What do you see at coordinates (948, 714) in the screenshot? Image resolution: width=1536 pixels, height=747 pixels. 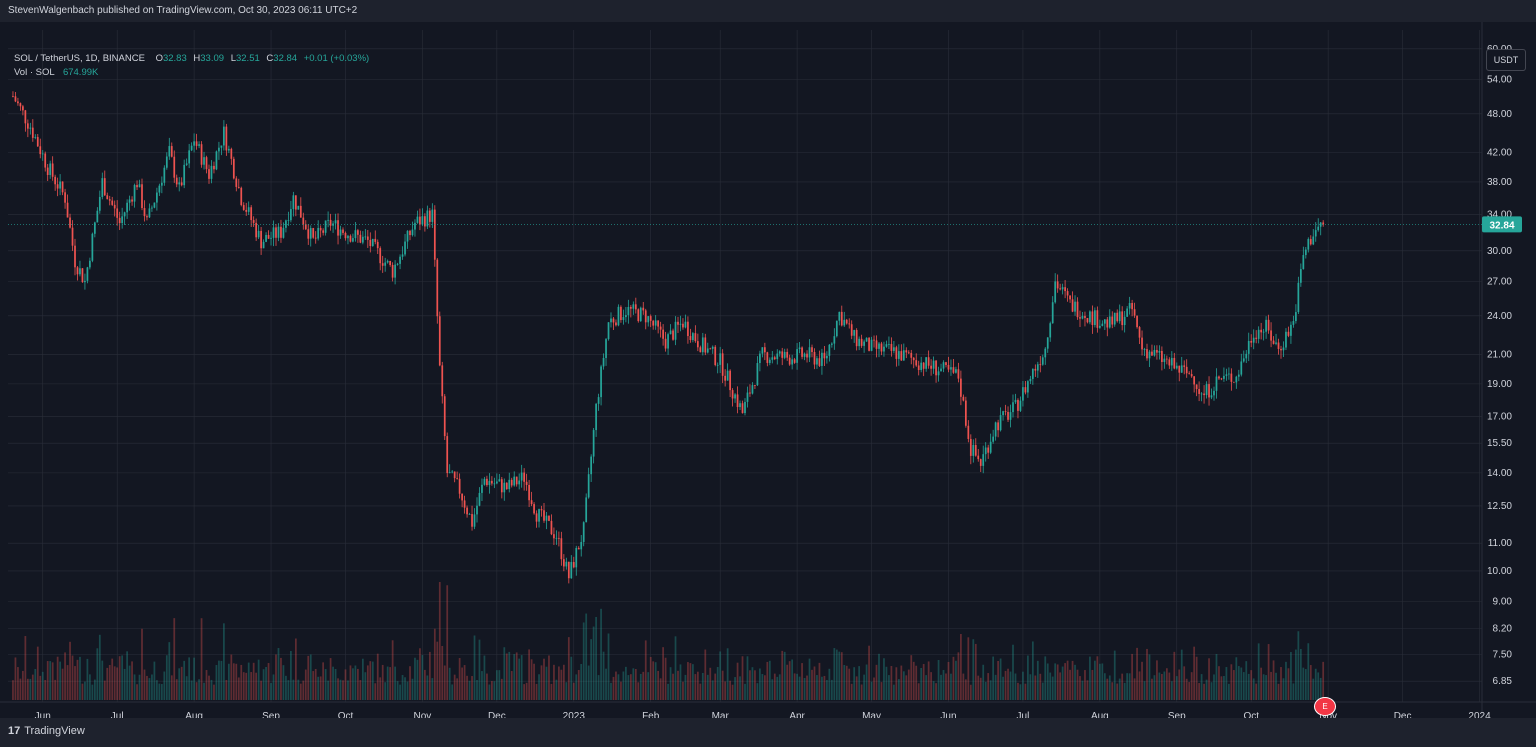 I see `time-tick-label: Jun` at bounding box center [948, 714].